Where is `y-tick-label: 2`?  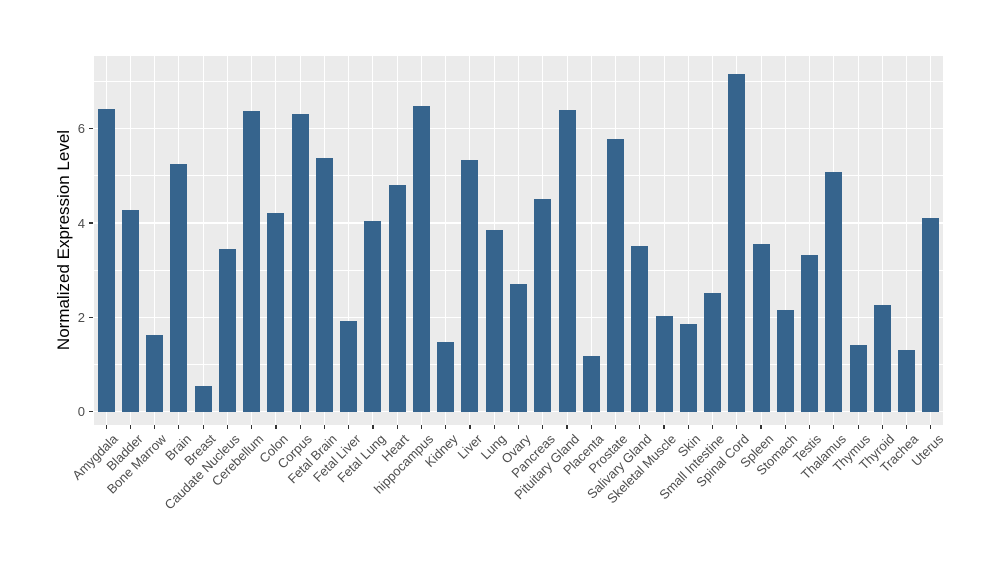
y-tick-label: 2 is located at coordinates (81, 317).